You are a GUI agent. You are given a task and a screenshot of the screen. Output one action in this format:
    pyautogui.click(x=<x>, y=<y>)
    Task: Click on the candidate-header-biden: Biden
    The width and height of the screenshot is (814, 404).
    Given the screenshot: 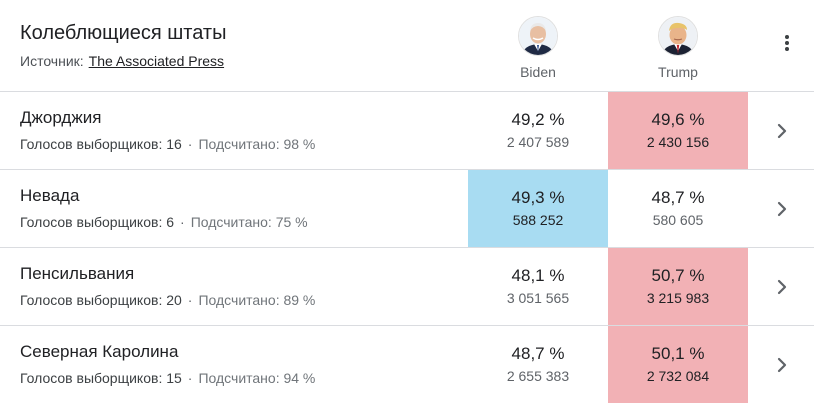 What is the action you would take?
    pyautogui.click(x=538, y=51)
    